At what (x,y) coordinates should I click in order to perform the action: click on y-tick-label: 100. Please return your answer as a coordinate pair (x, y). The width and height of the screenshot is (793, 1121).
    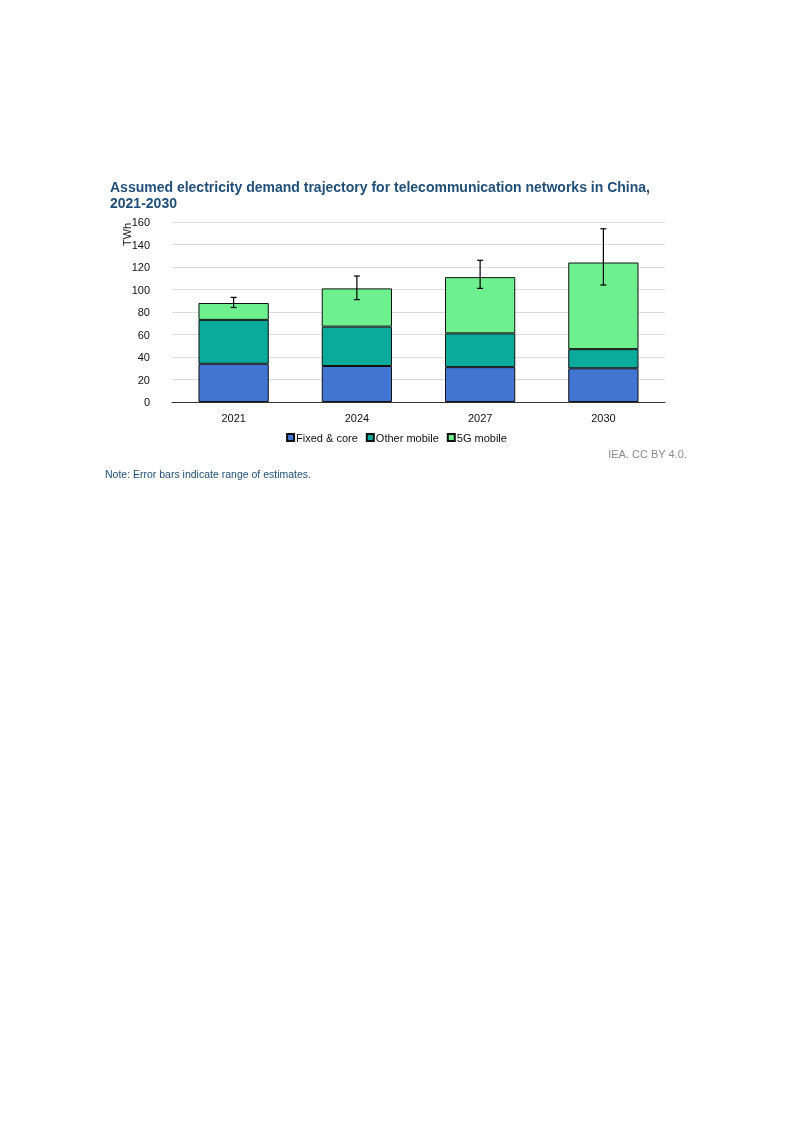
    Looking at the image, I should click on (140, 289).